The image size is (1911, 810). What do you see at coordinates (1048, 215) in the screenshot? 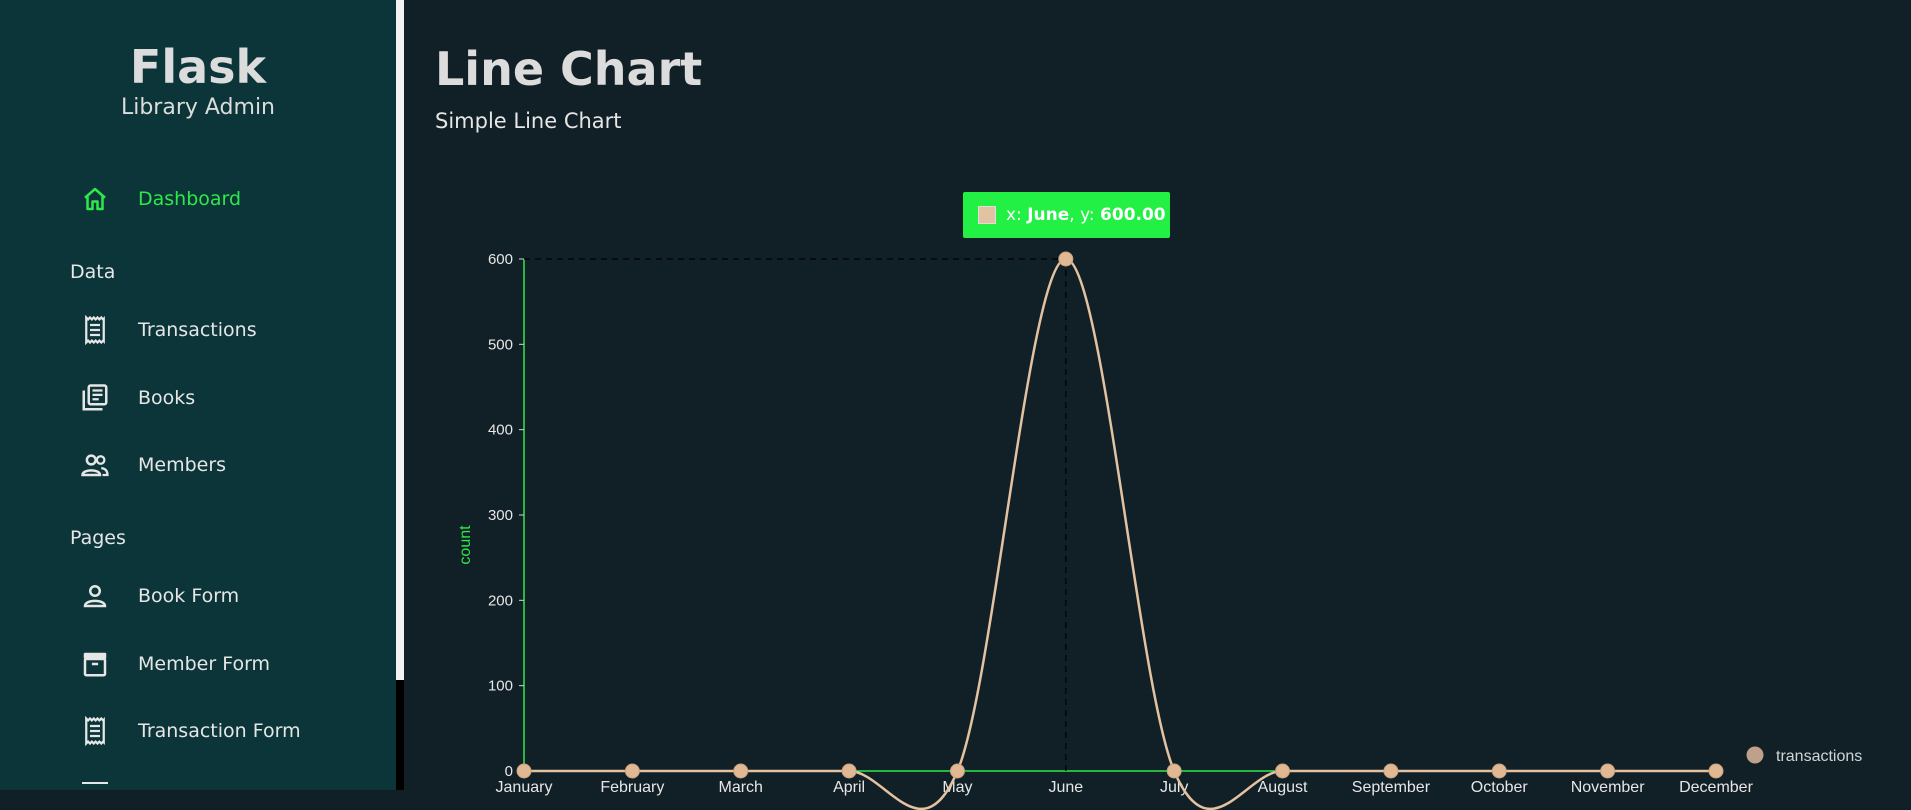
I see `tooltip-x-value: June` at bounding box center [1048, 215].